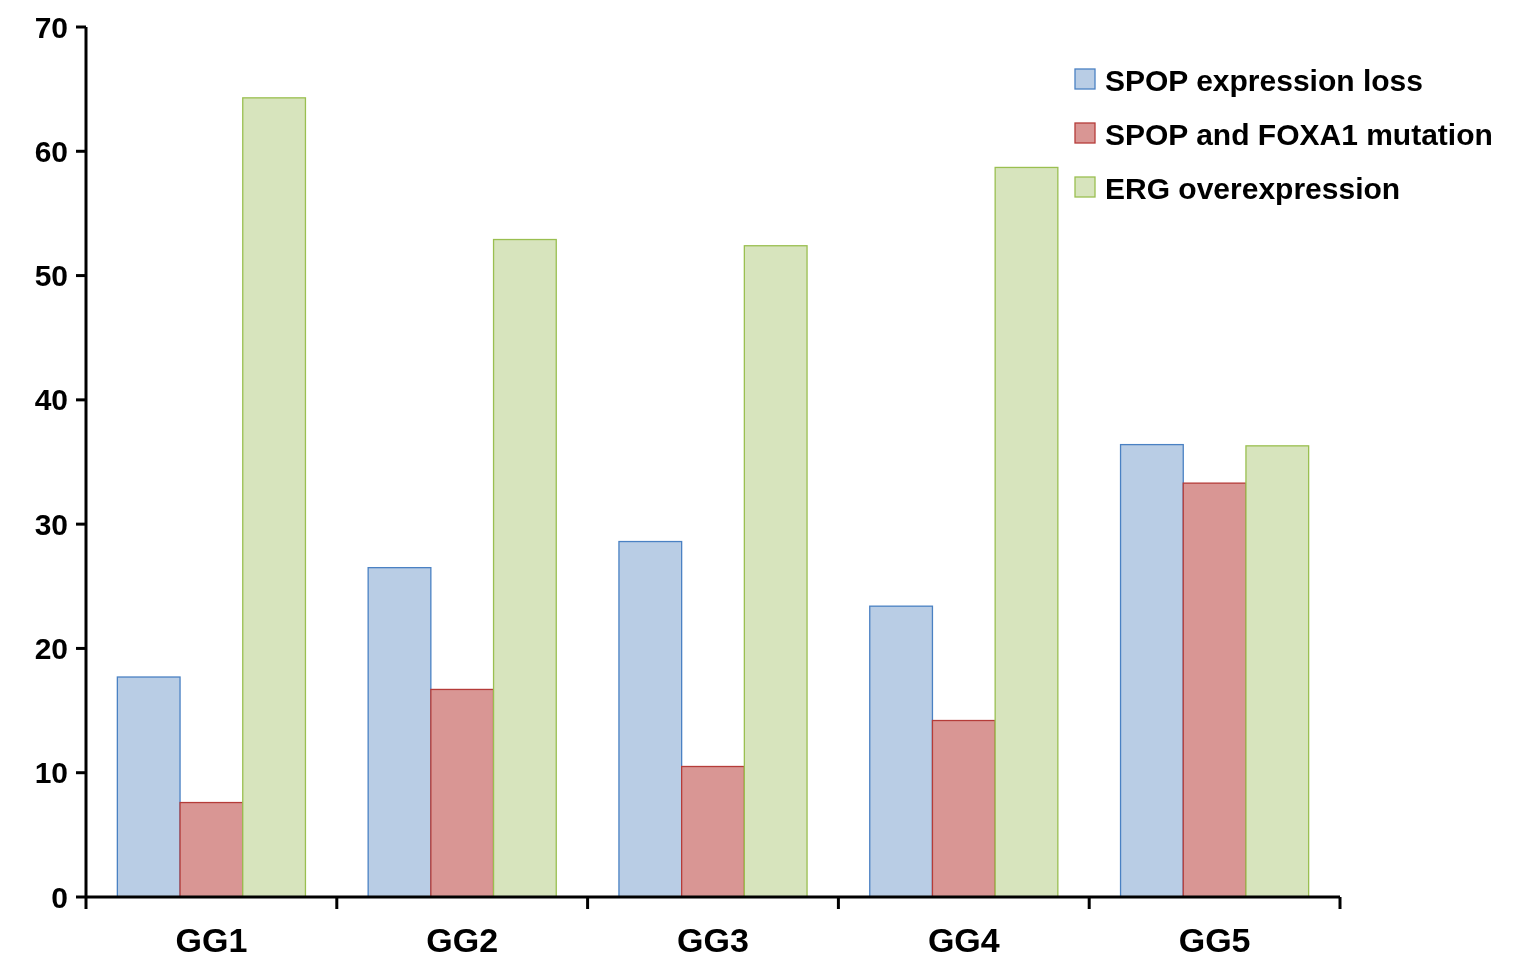 This screenshot has width=1523, height=970. I want to click on y-tick-label: 10, so click(51, 773).